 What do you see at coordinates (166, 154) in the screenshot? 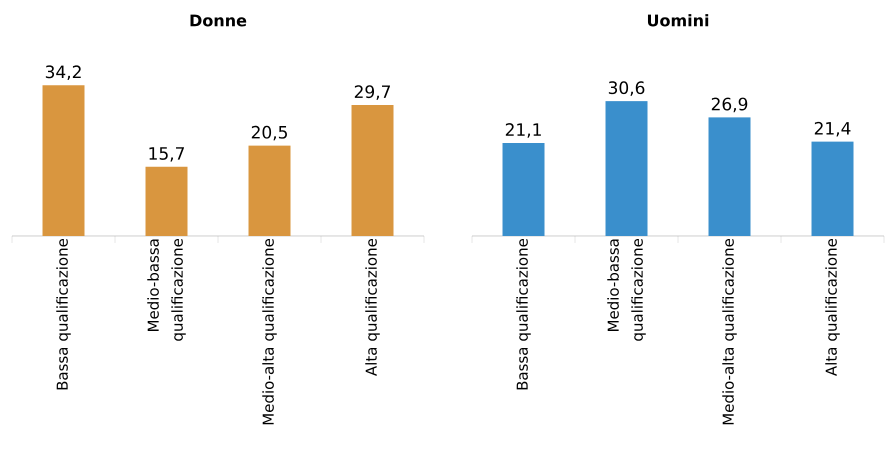
I see `data-label: 15,7` at bounding box center [166, 154].